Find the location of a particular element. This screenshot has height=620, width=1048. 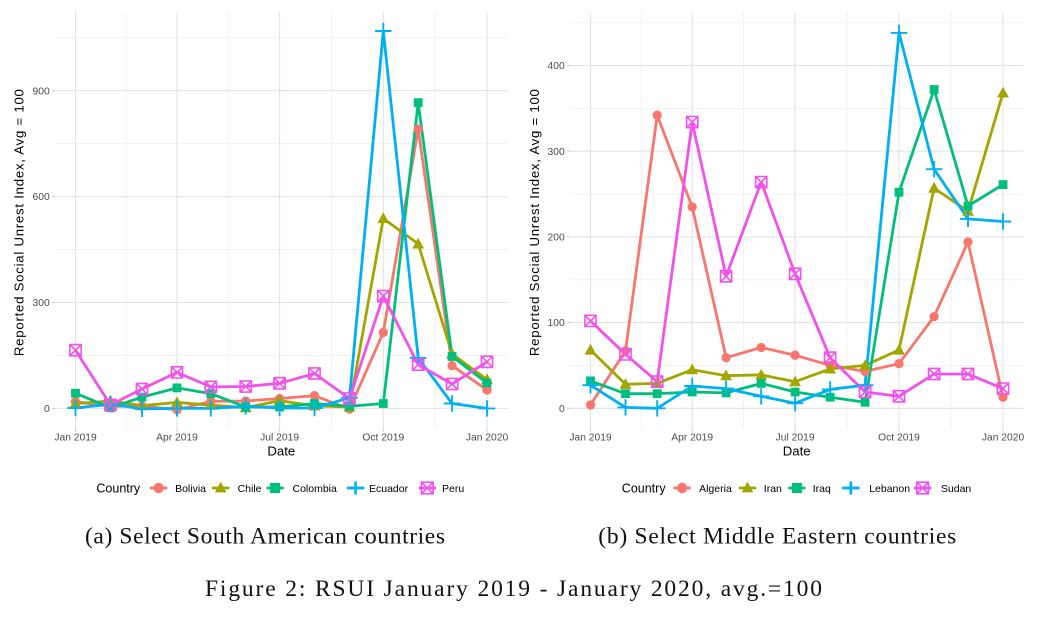

svg-text: Iran is located at coordinates (773, 489).